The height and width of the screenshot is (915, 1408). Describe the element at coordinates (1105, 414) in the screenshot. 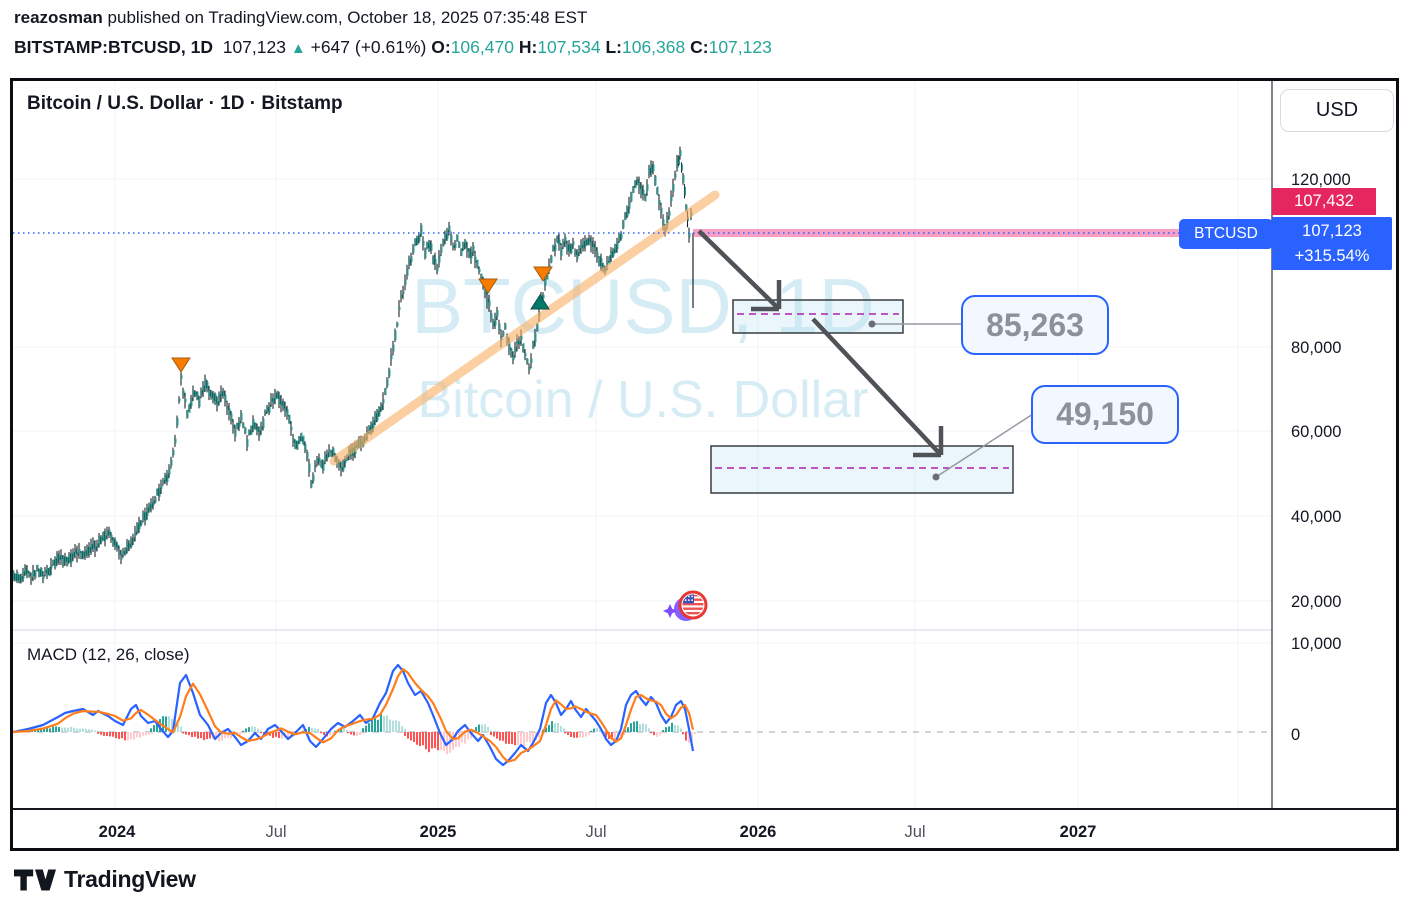

I see `price-target-callout-2: 49,150` at that location.